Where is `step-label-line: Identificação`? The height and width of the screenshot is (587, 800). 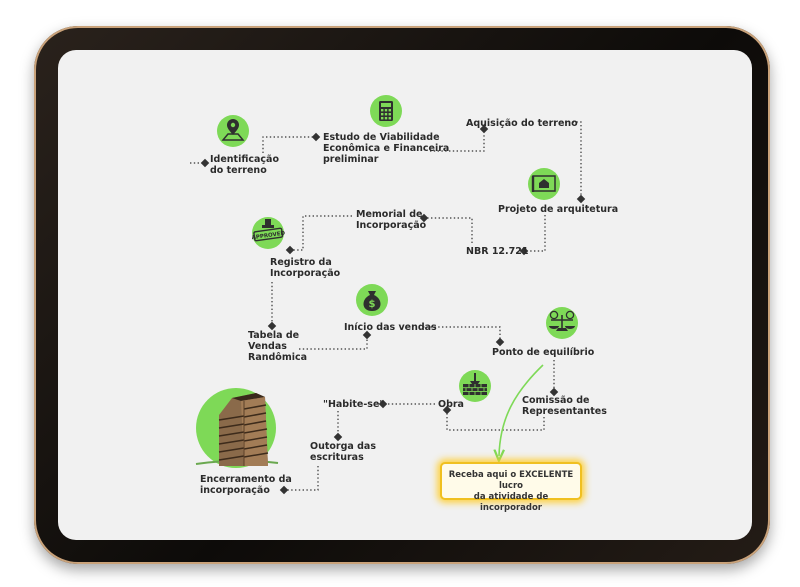 step-label-line: Identificação is located at coordinates (244, 159).